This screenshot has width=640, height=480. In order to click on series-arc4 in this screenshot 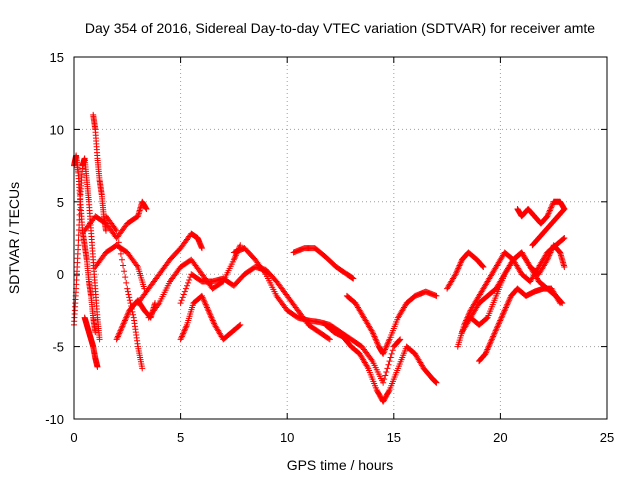, I will do `click(91, 342)`.